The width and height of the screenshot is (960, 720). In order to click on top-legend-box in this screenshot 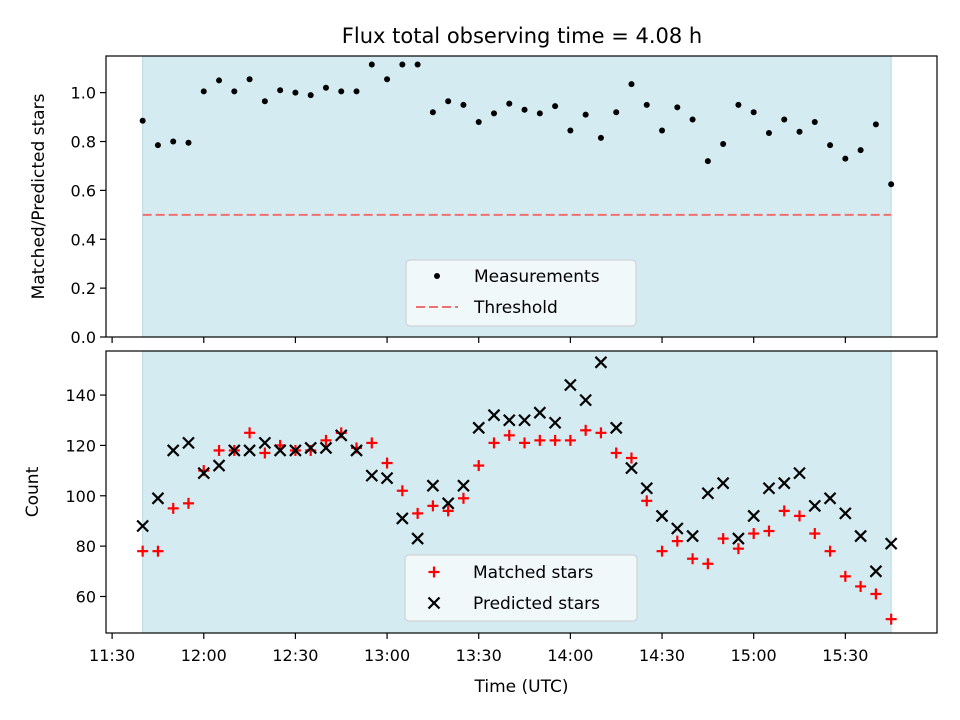, I will do `click(521, 293)`.